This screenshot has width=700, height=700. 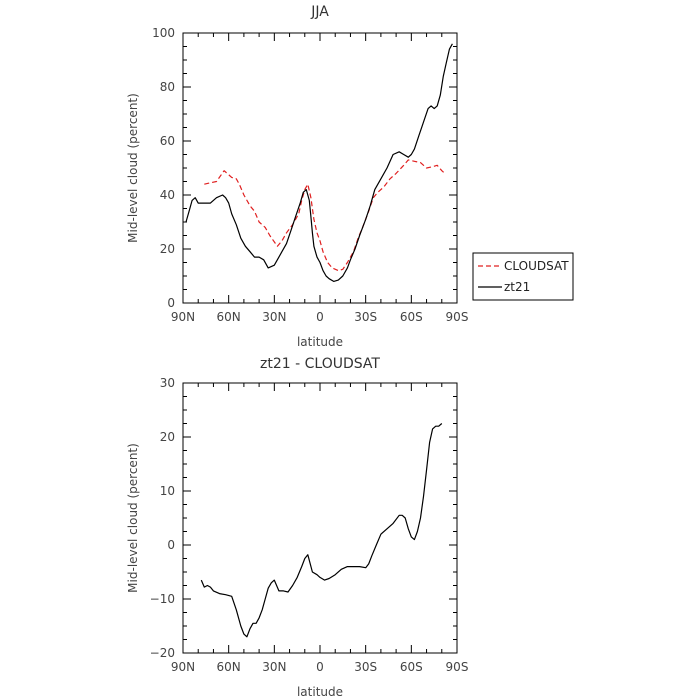 What do you see at coordinates (411, 317) in the screenshot?
I see `top-x-tick-label: 60S` at bounding box center [411, 317].